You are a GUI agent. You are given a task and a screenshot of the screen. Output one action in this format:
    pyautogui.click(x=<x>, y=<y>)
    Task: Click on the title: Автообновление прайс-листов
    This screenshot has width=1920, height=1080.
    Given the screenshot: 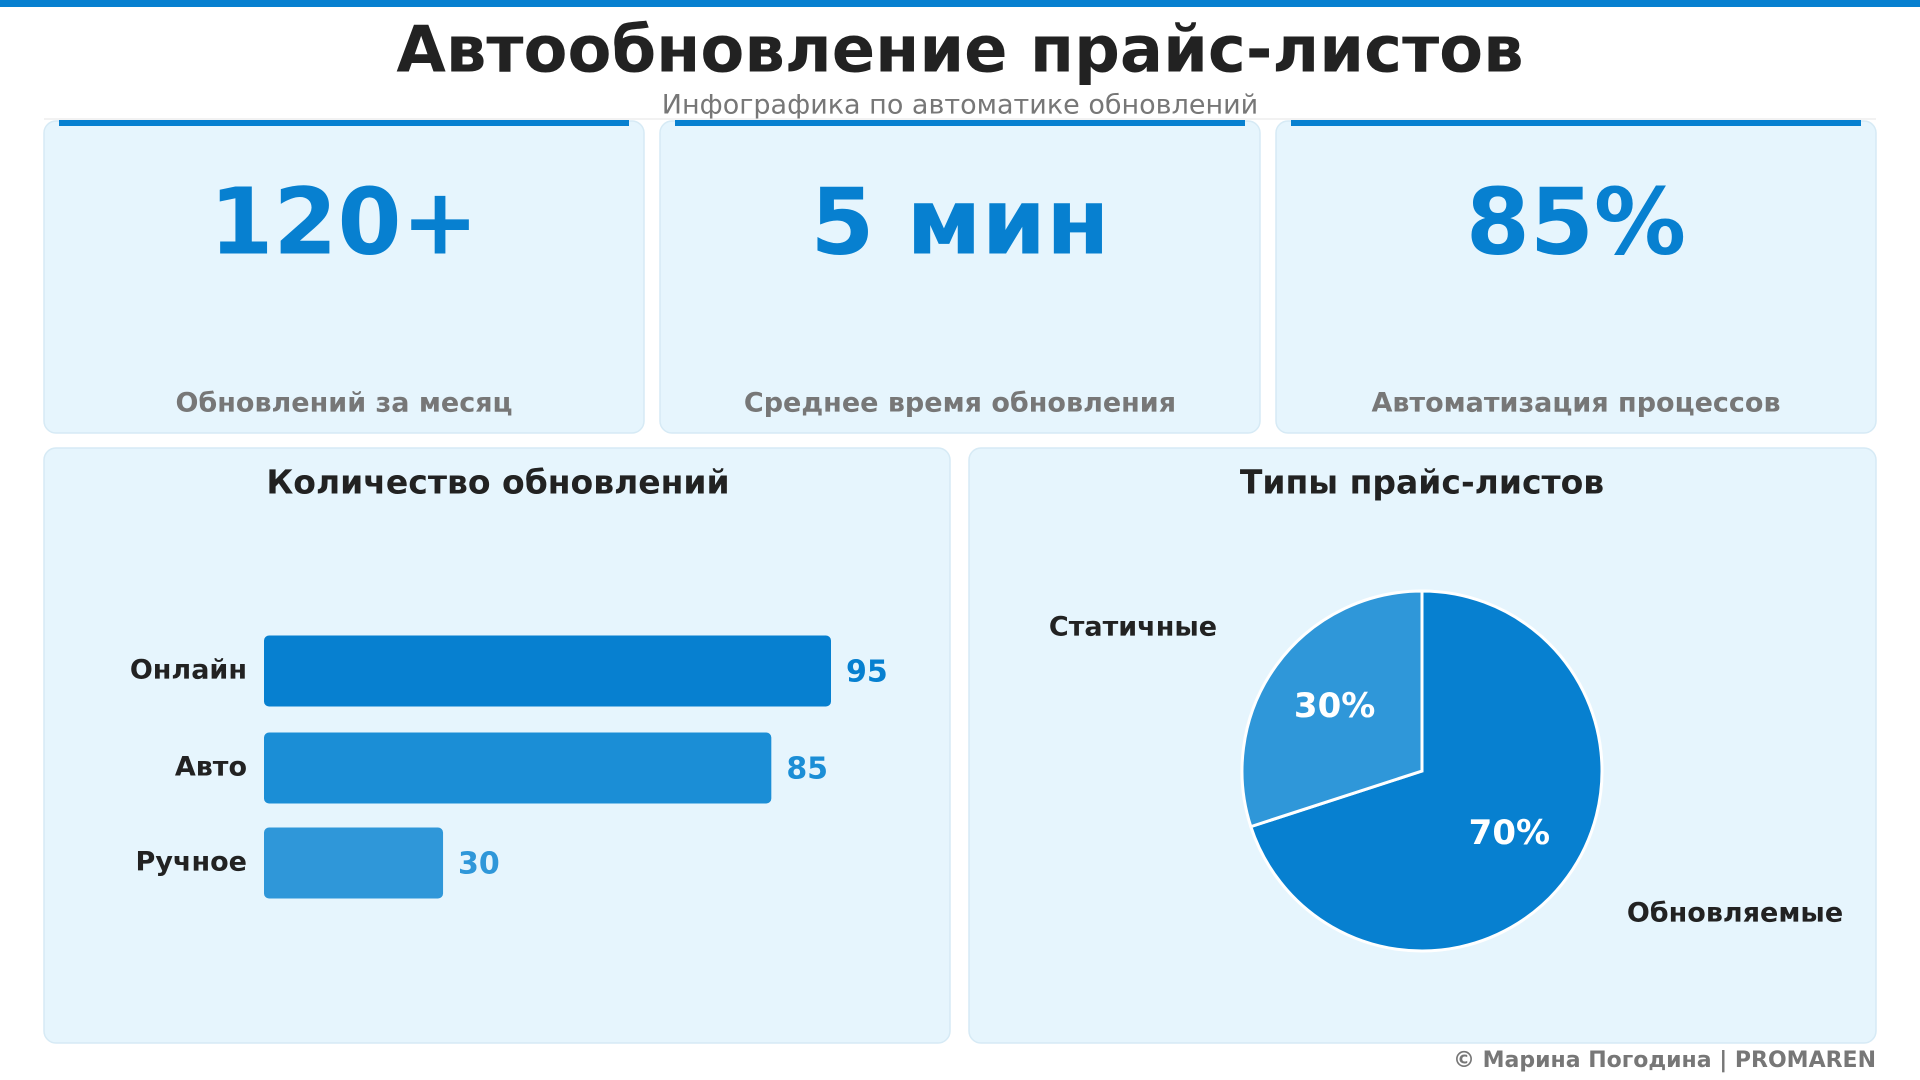 What is the action you would take?
    pyautogui.click(x=959, y=51)
    